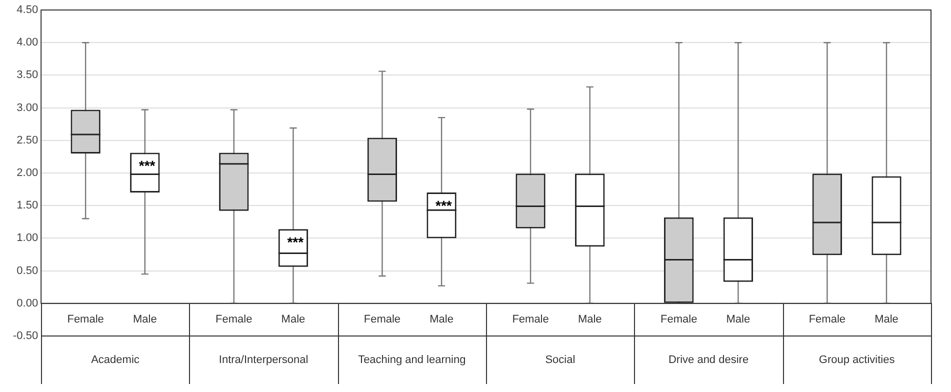 The image size is (951, 392). I want to click on y-tick-label: 3.00, so click(27, 108).